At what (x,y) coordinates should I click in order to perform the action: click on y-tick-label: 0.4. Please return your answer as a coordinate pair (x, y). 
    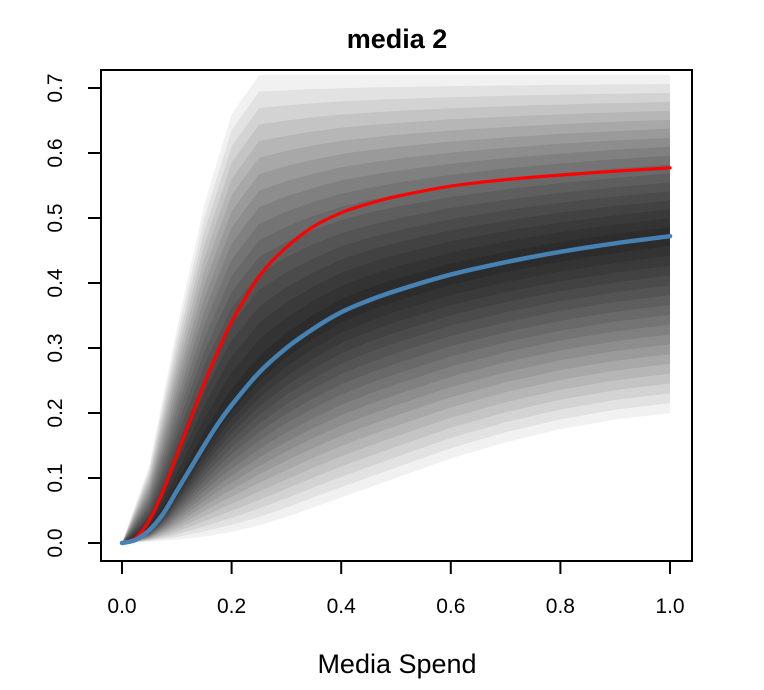
    Looking at the image, I should click on (55, 283).